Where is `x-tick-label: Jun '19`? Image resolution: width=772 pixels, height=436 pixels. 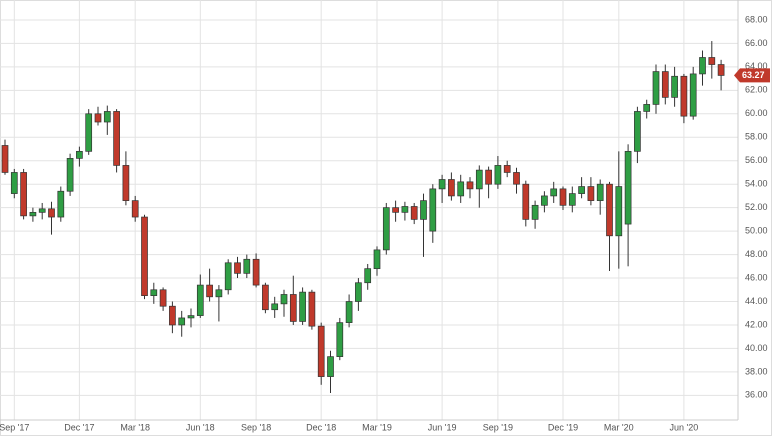 x-tick-label: Jun '19 is located at coordinates (442, 427).